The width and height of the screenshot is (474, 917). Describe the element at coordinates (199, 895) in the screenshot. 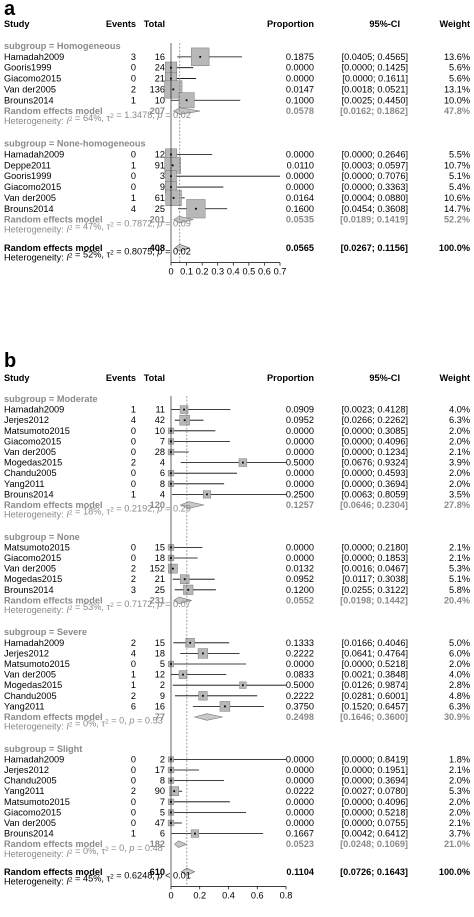

I see `x-axis-tick-label: 0.2` at that location.